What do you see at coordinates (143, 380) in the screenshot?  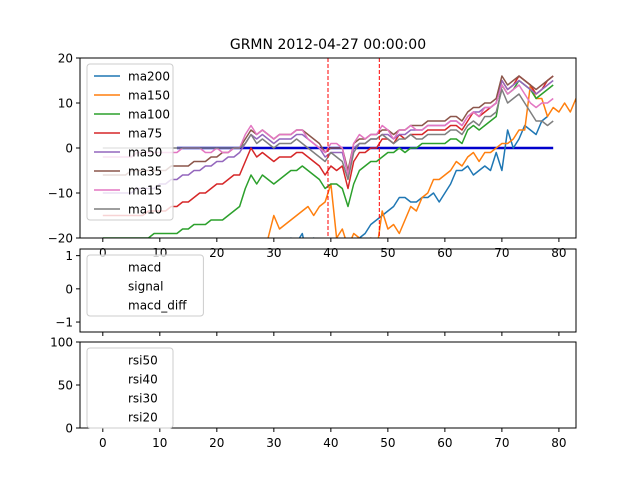 I see `legend-label-rsi40: rsi40` at bounding box center [143, 380].